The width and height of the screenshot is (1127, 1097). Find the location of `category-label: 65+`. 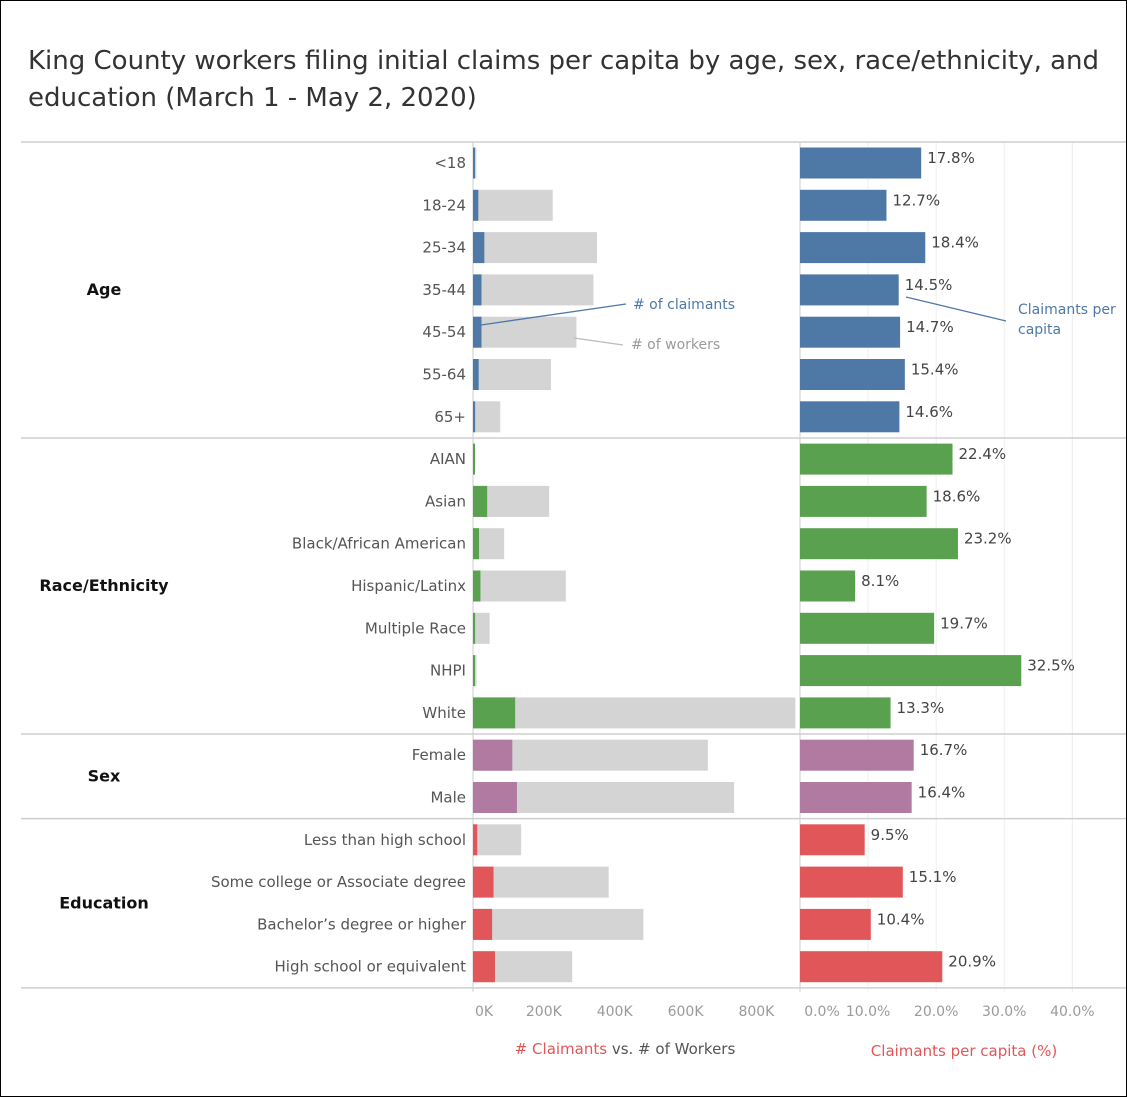

category-label: 65+ is located at coordinates (450, 417).